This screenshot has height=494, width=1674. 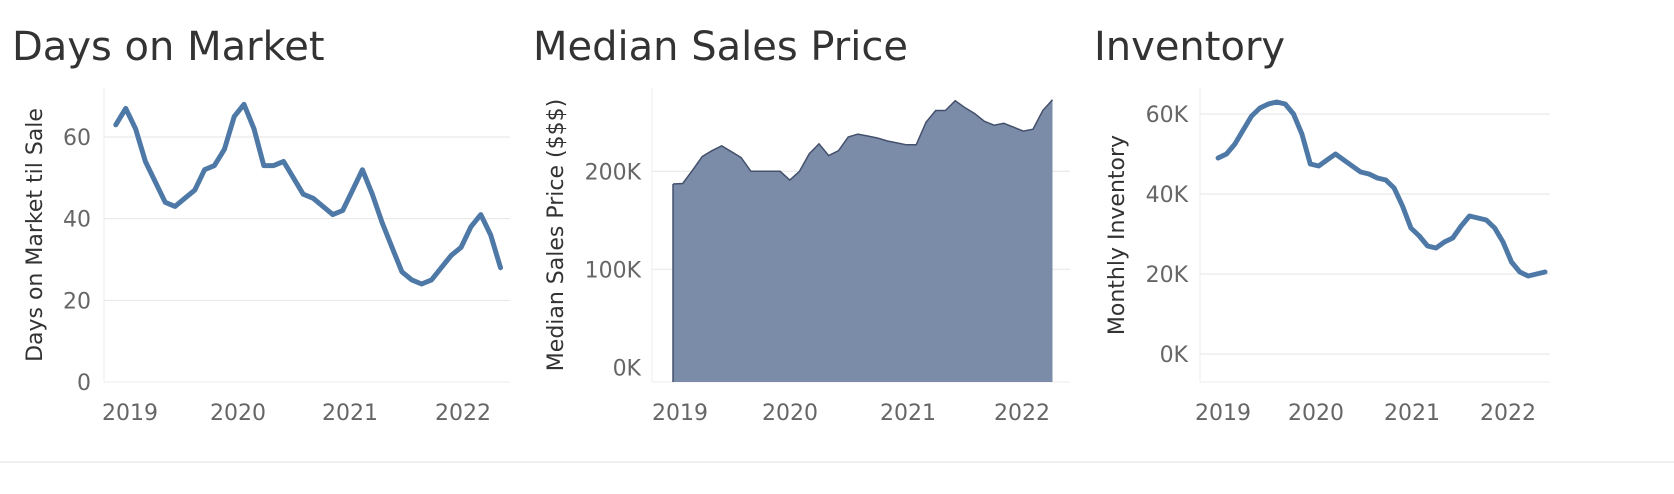 What do you see at coordinates (556, 235) in the screenshot?
I see `y-axis-label: Median Sales Price ($$$)` at bounding box center [556, 235].